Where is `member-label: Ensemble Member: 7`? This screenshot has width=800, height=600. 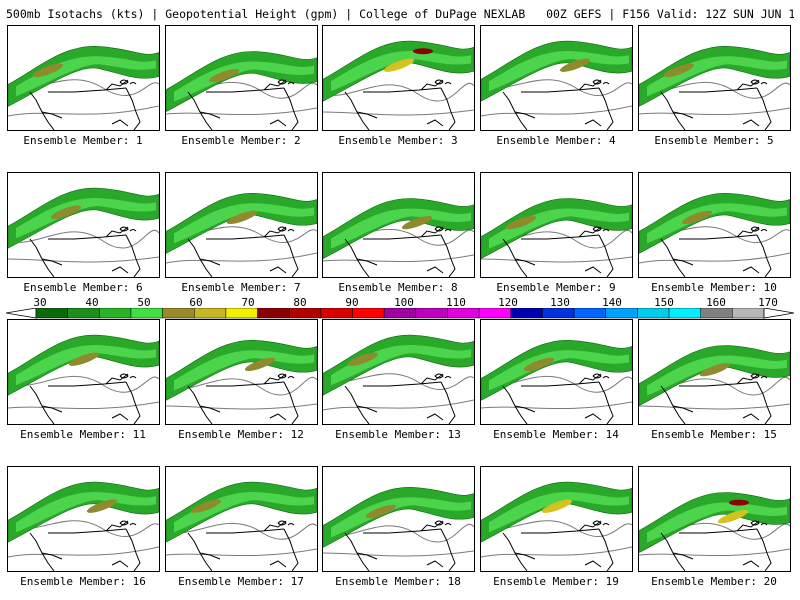
member-label: Ensemble Member: 7 is located at coordinates (241, 287).